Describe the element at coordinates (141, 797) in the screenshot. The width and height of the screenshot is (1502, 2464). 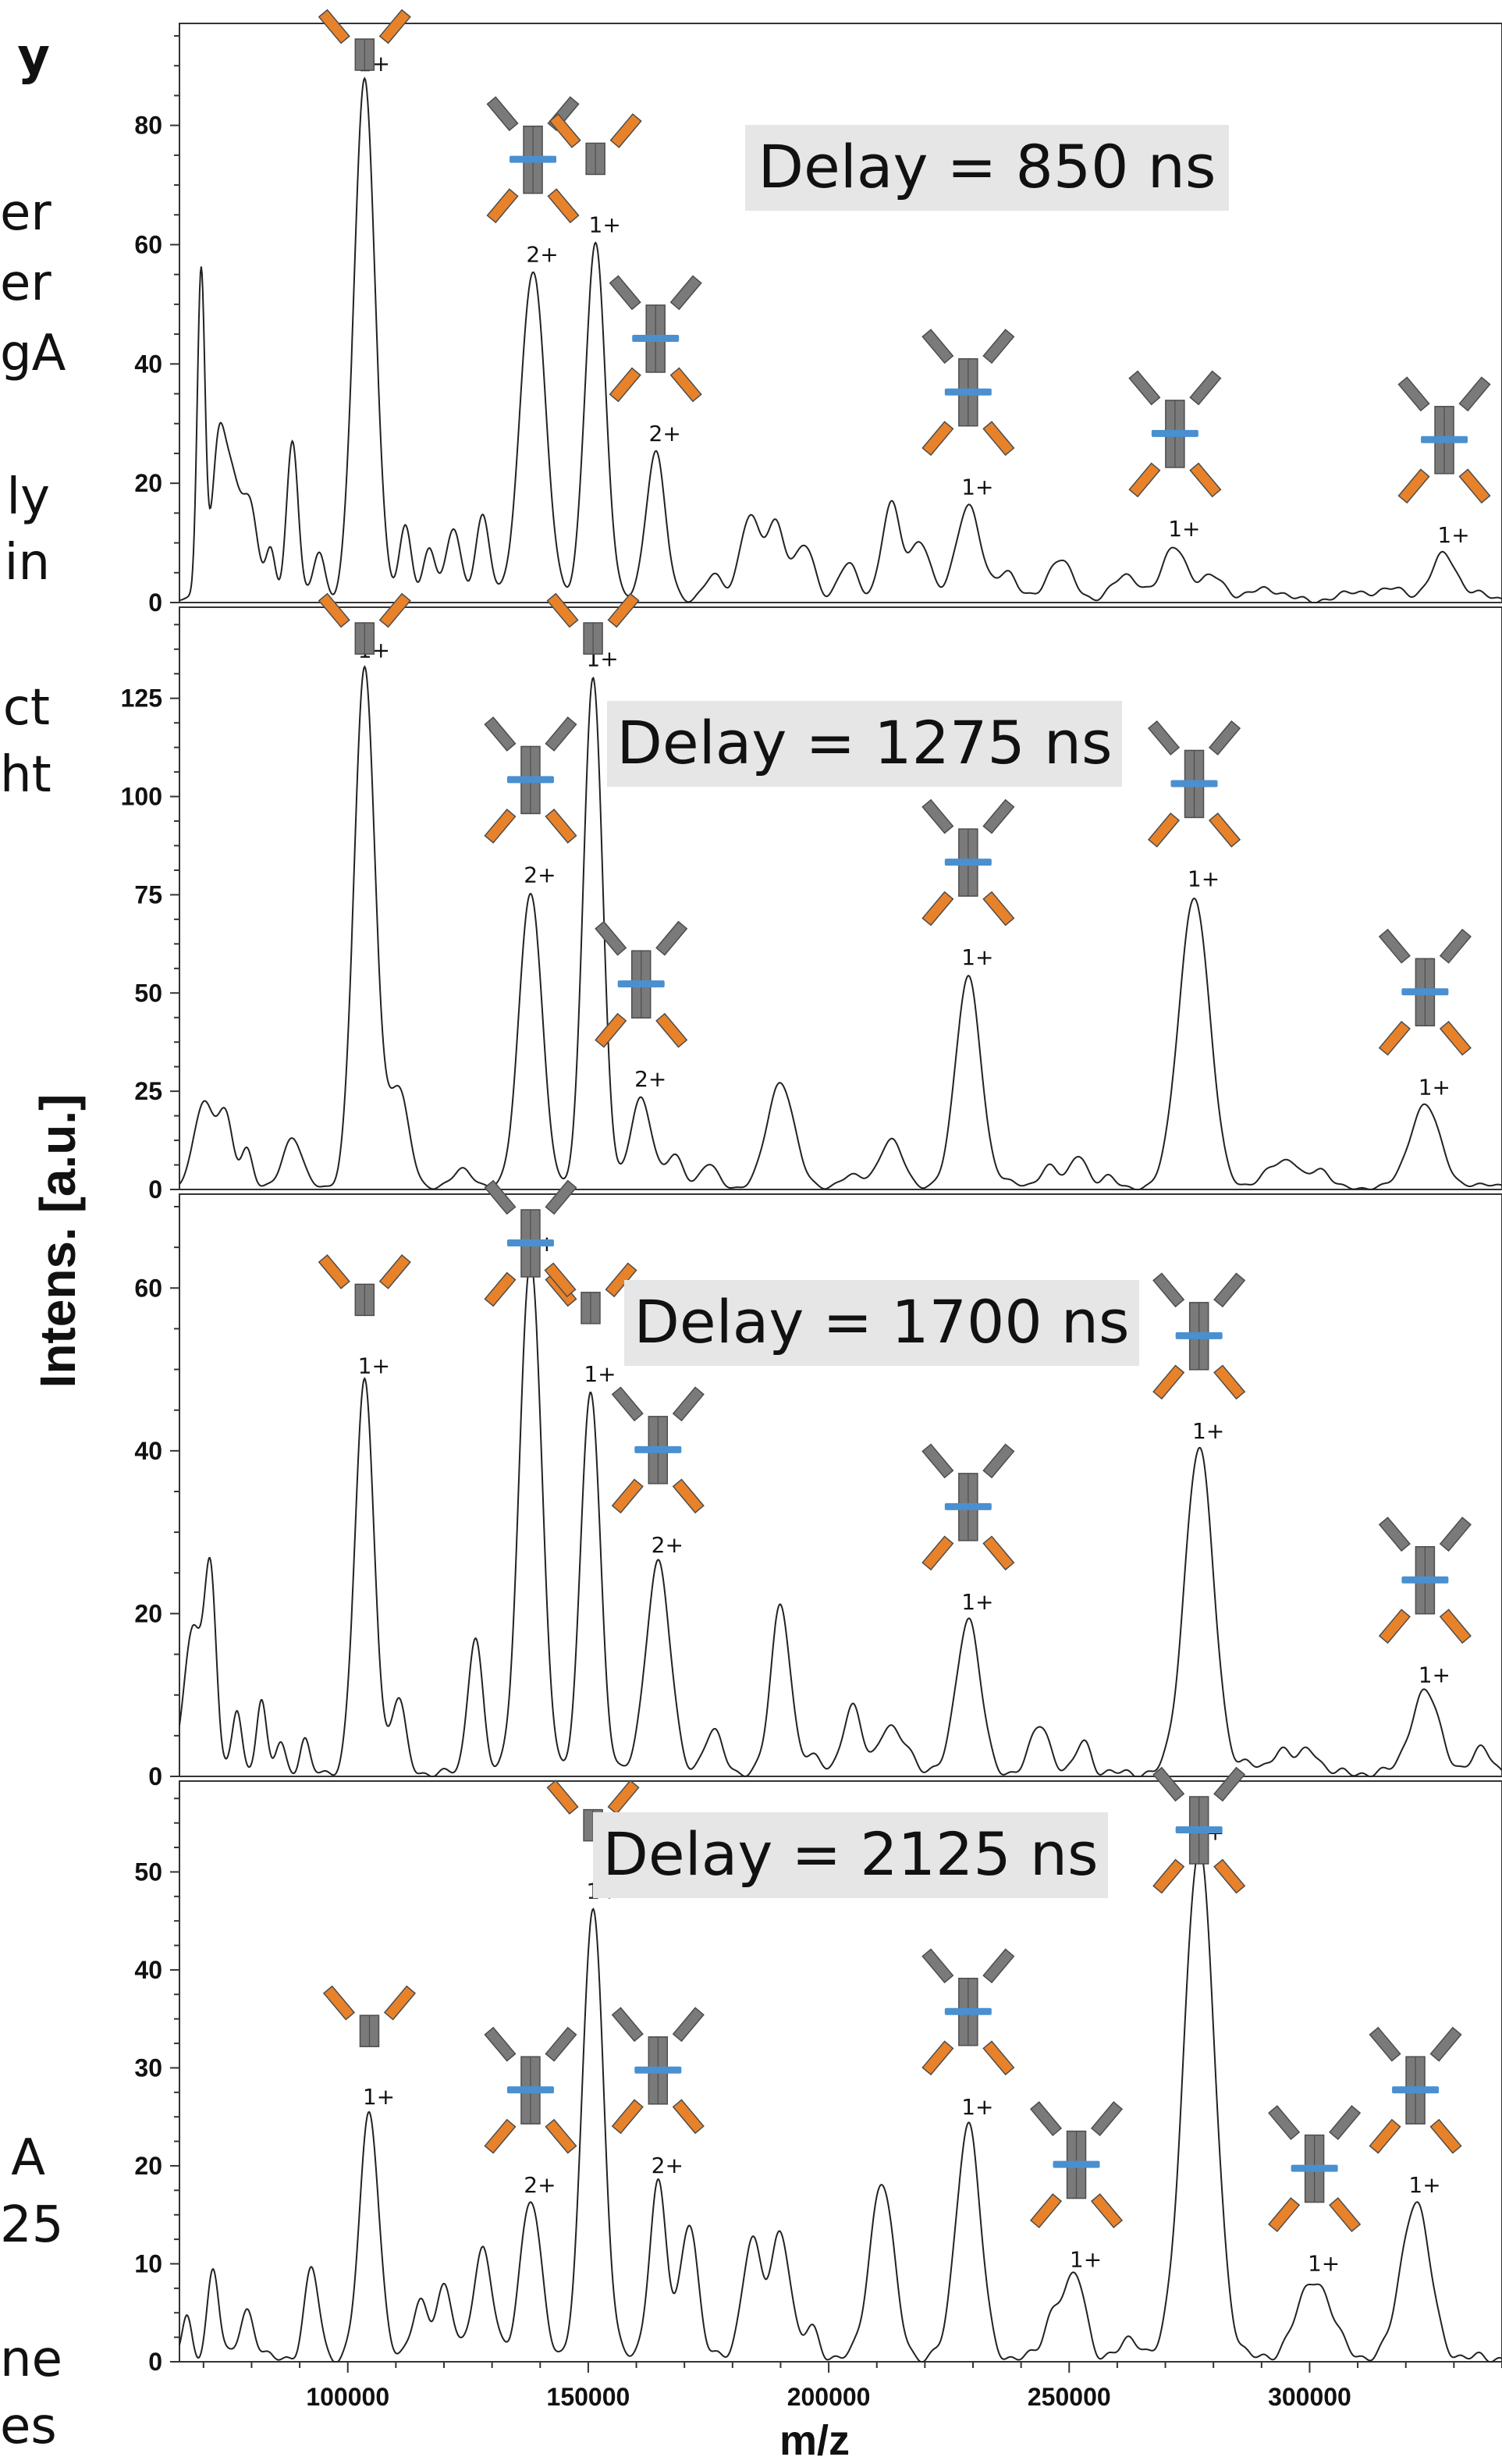
I see `y-tick-label: 100` at that location.